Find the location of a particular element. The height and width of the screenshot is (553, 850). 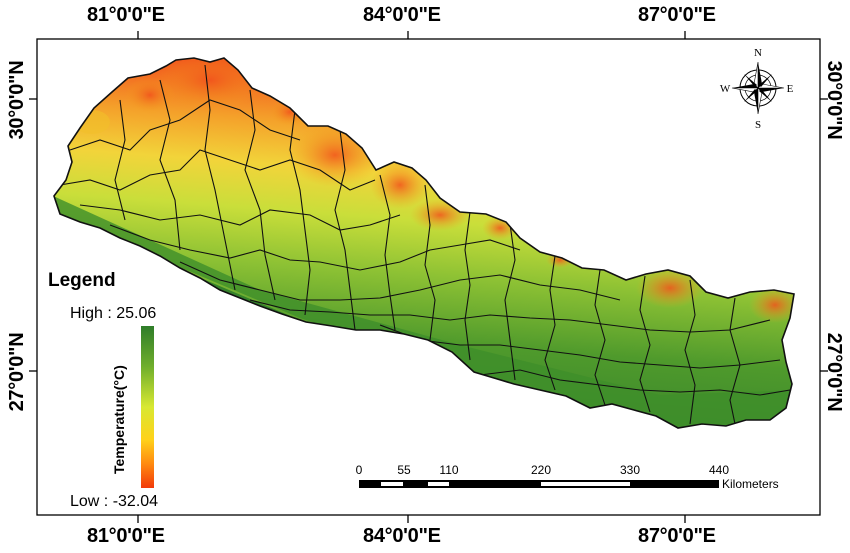

legend-high-label: High : 25.06 is located at coordinates (113, 313).